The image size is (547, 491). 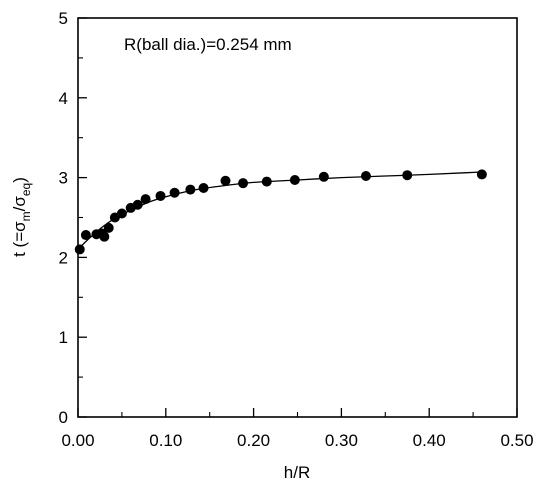 What do you see at coordinates (63, 218) in the screenshot?
I see `y-tick-labels: 0 1 2 3 4 5` at bounding box center [63, 218].